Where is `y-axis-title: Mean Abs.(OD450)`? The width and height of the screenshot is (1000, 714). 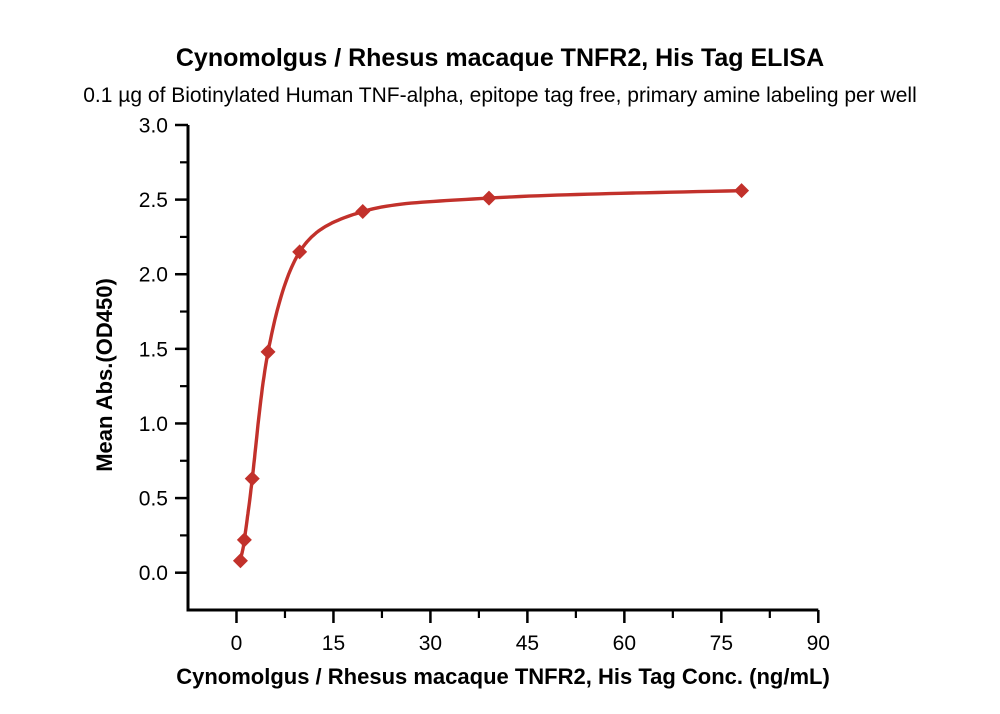 y-axis-title: Mean Abs.(OD450) is located at coordinates (104, 375).